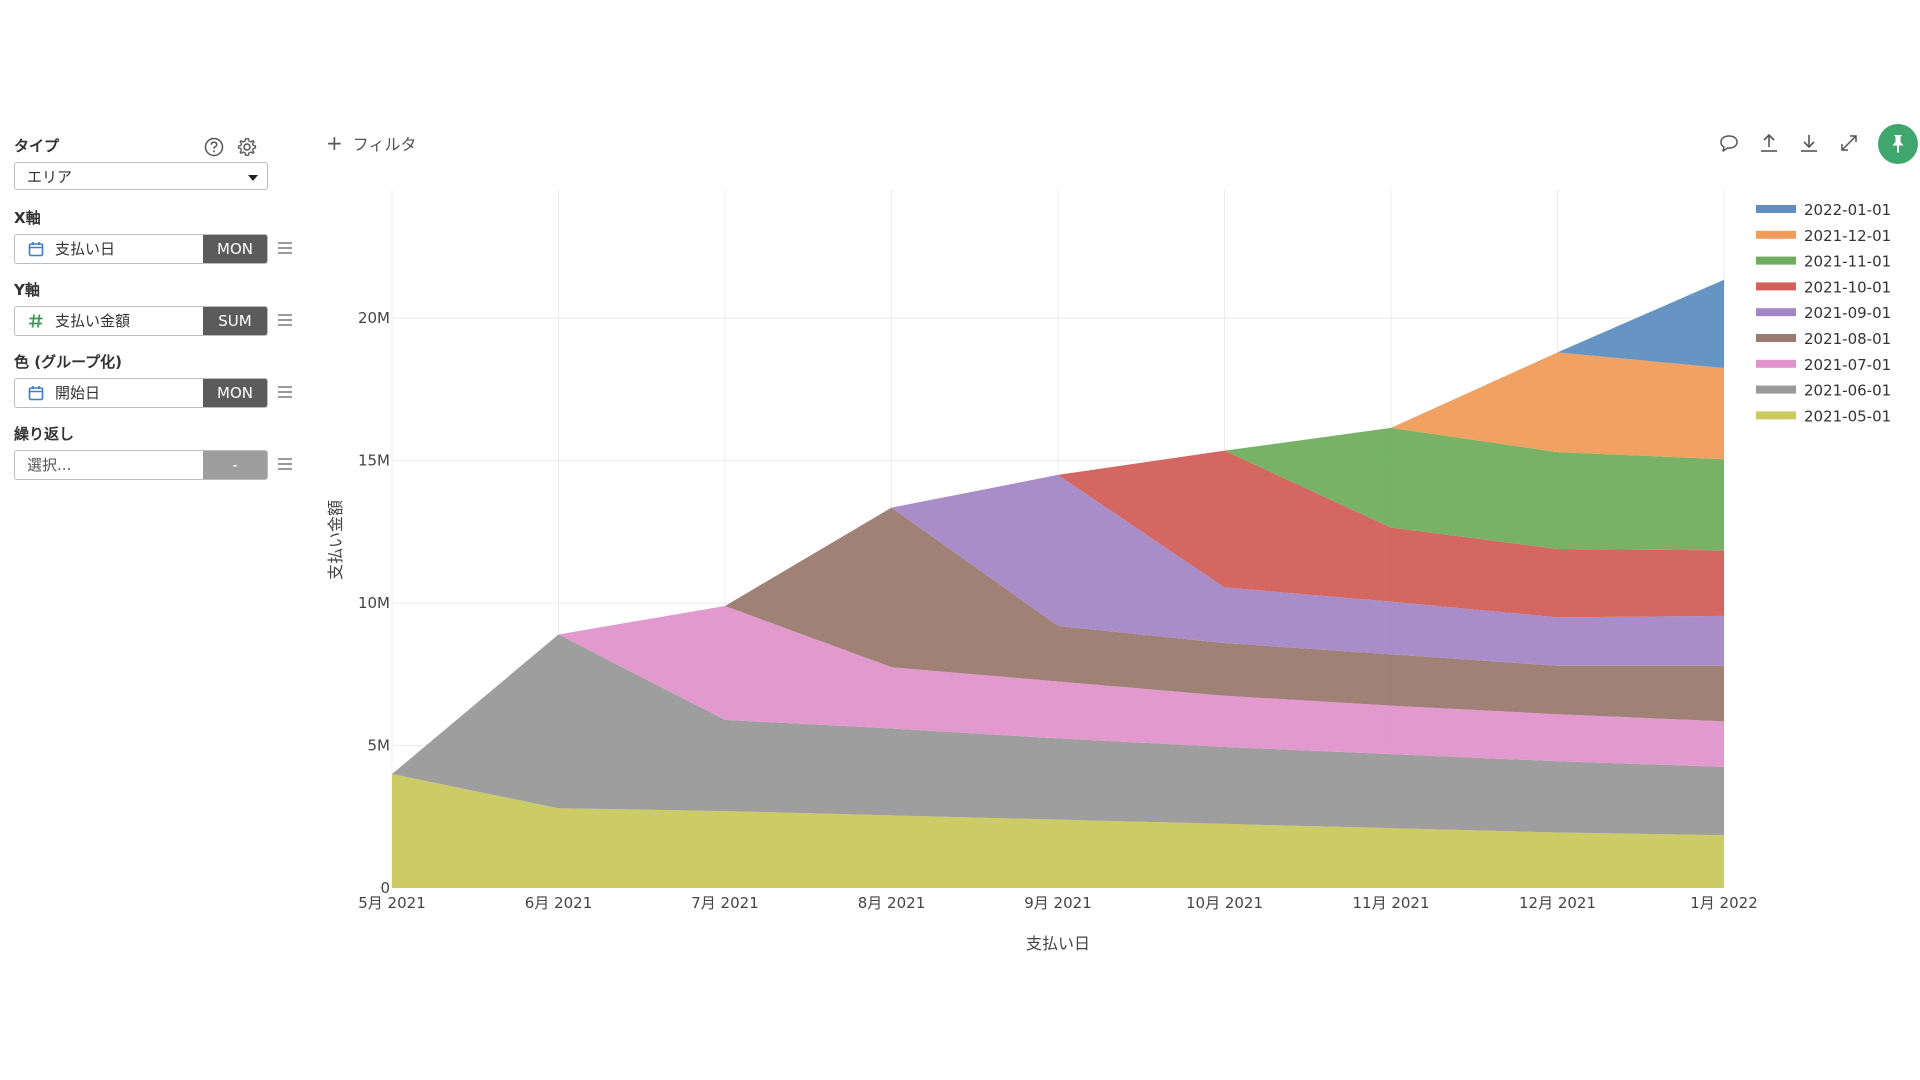  I want to click on x-tick-label: 10月 2021, so click(1224, 903).